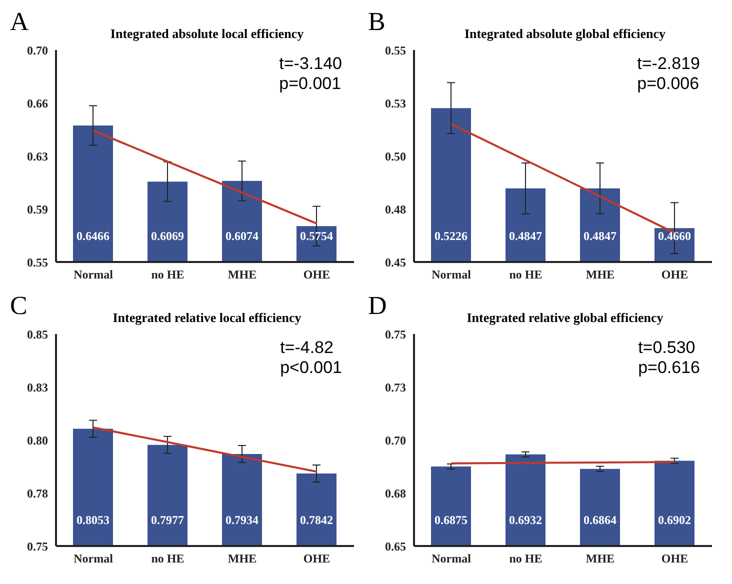  I want to click on annotation: p<0.001, so click(311, 368).